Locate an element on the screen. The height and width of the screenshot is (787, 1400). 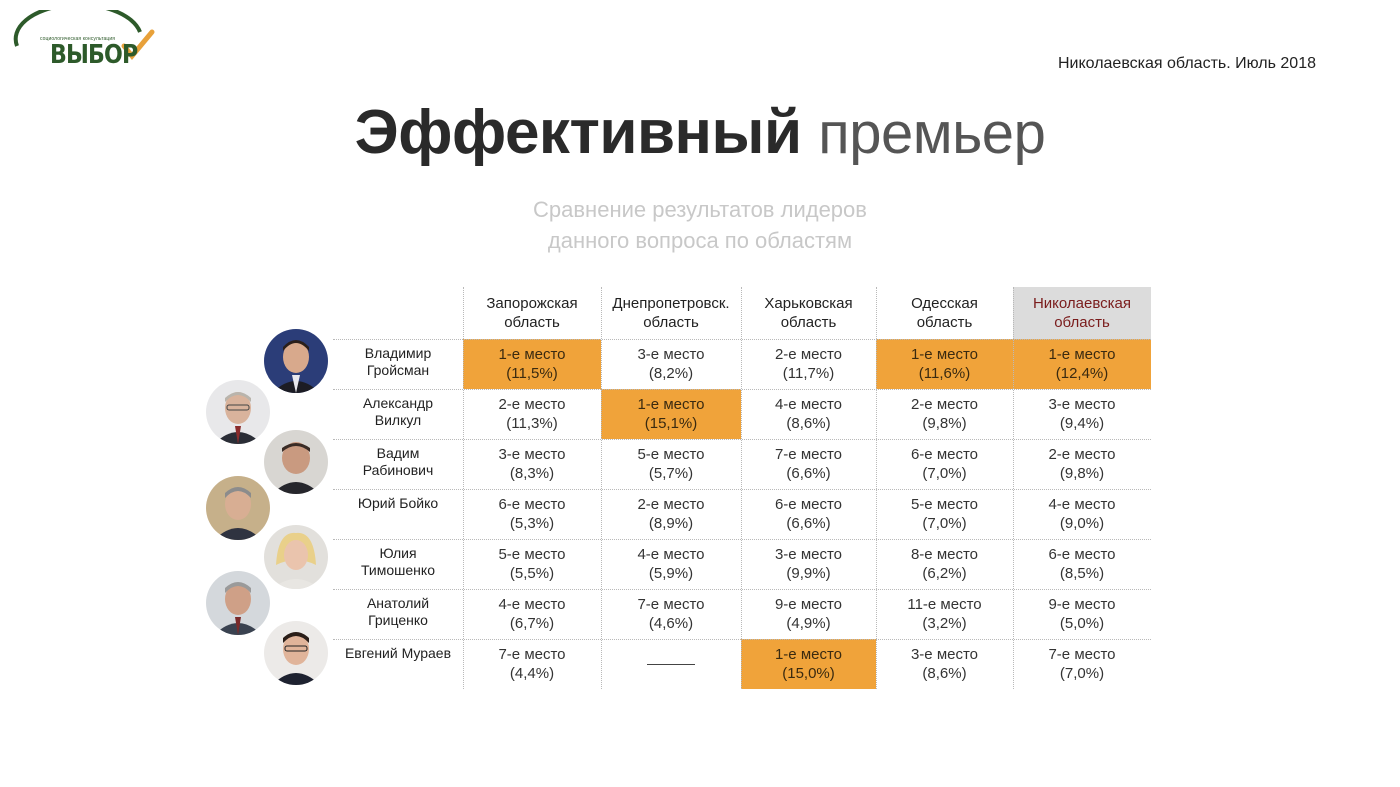
result-percent: (11,7%) is located at coordinates (808, 373).